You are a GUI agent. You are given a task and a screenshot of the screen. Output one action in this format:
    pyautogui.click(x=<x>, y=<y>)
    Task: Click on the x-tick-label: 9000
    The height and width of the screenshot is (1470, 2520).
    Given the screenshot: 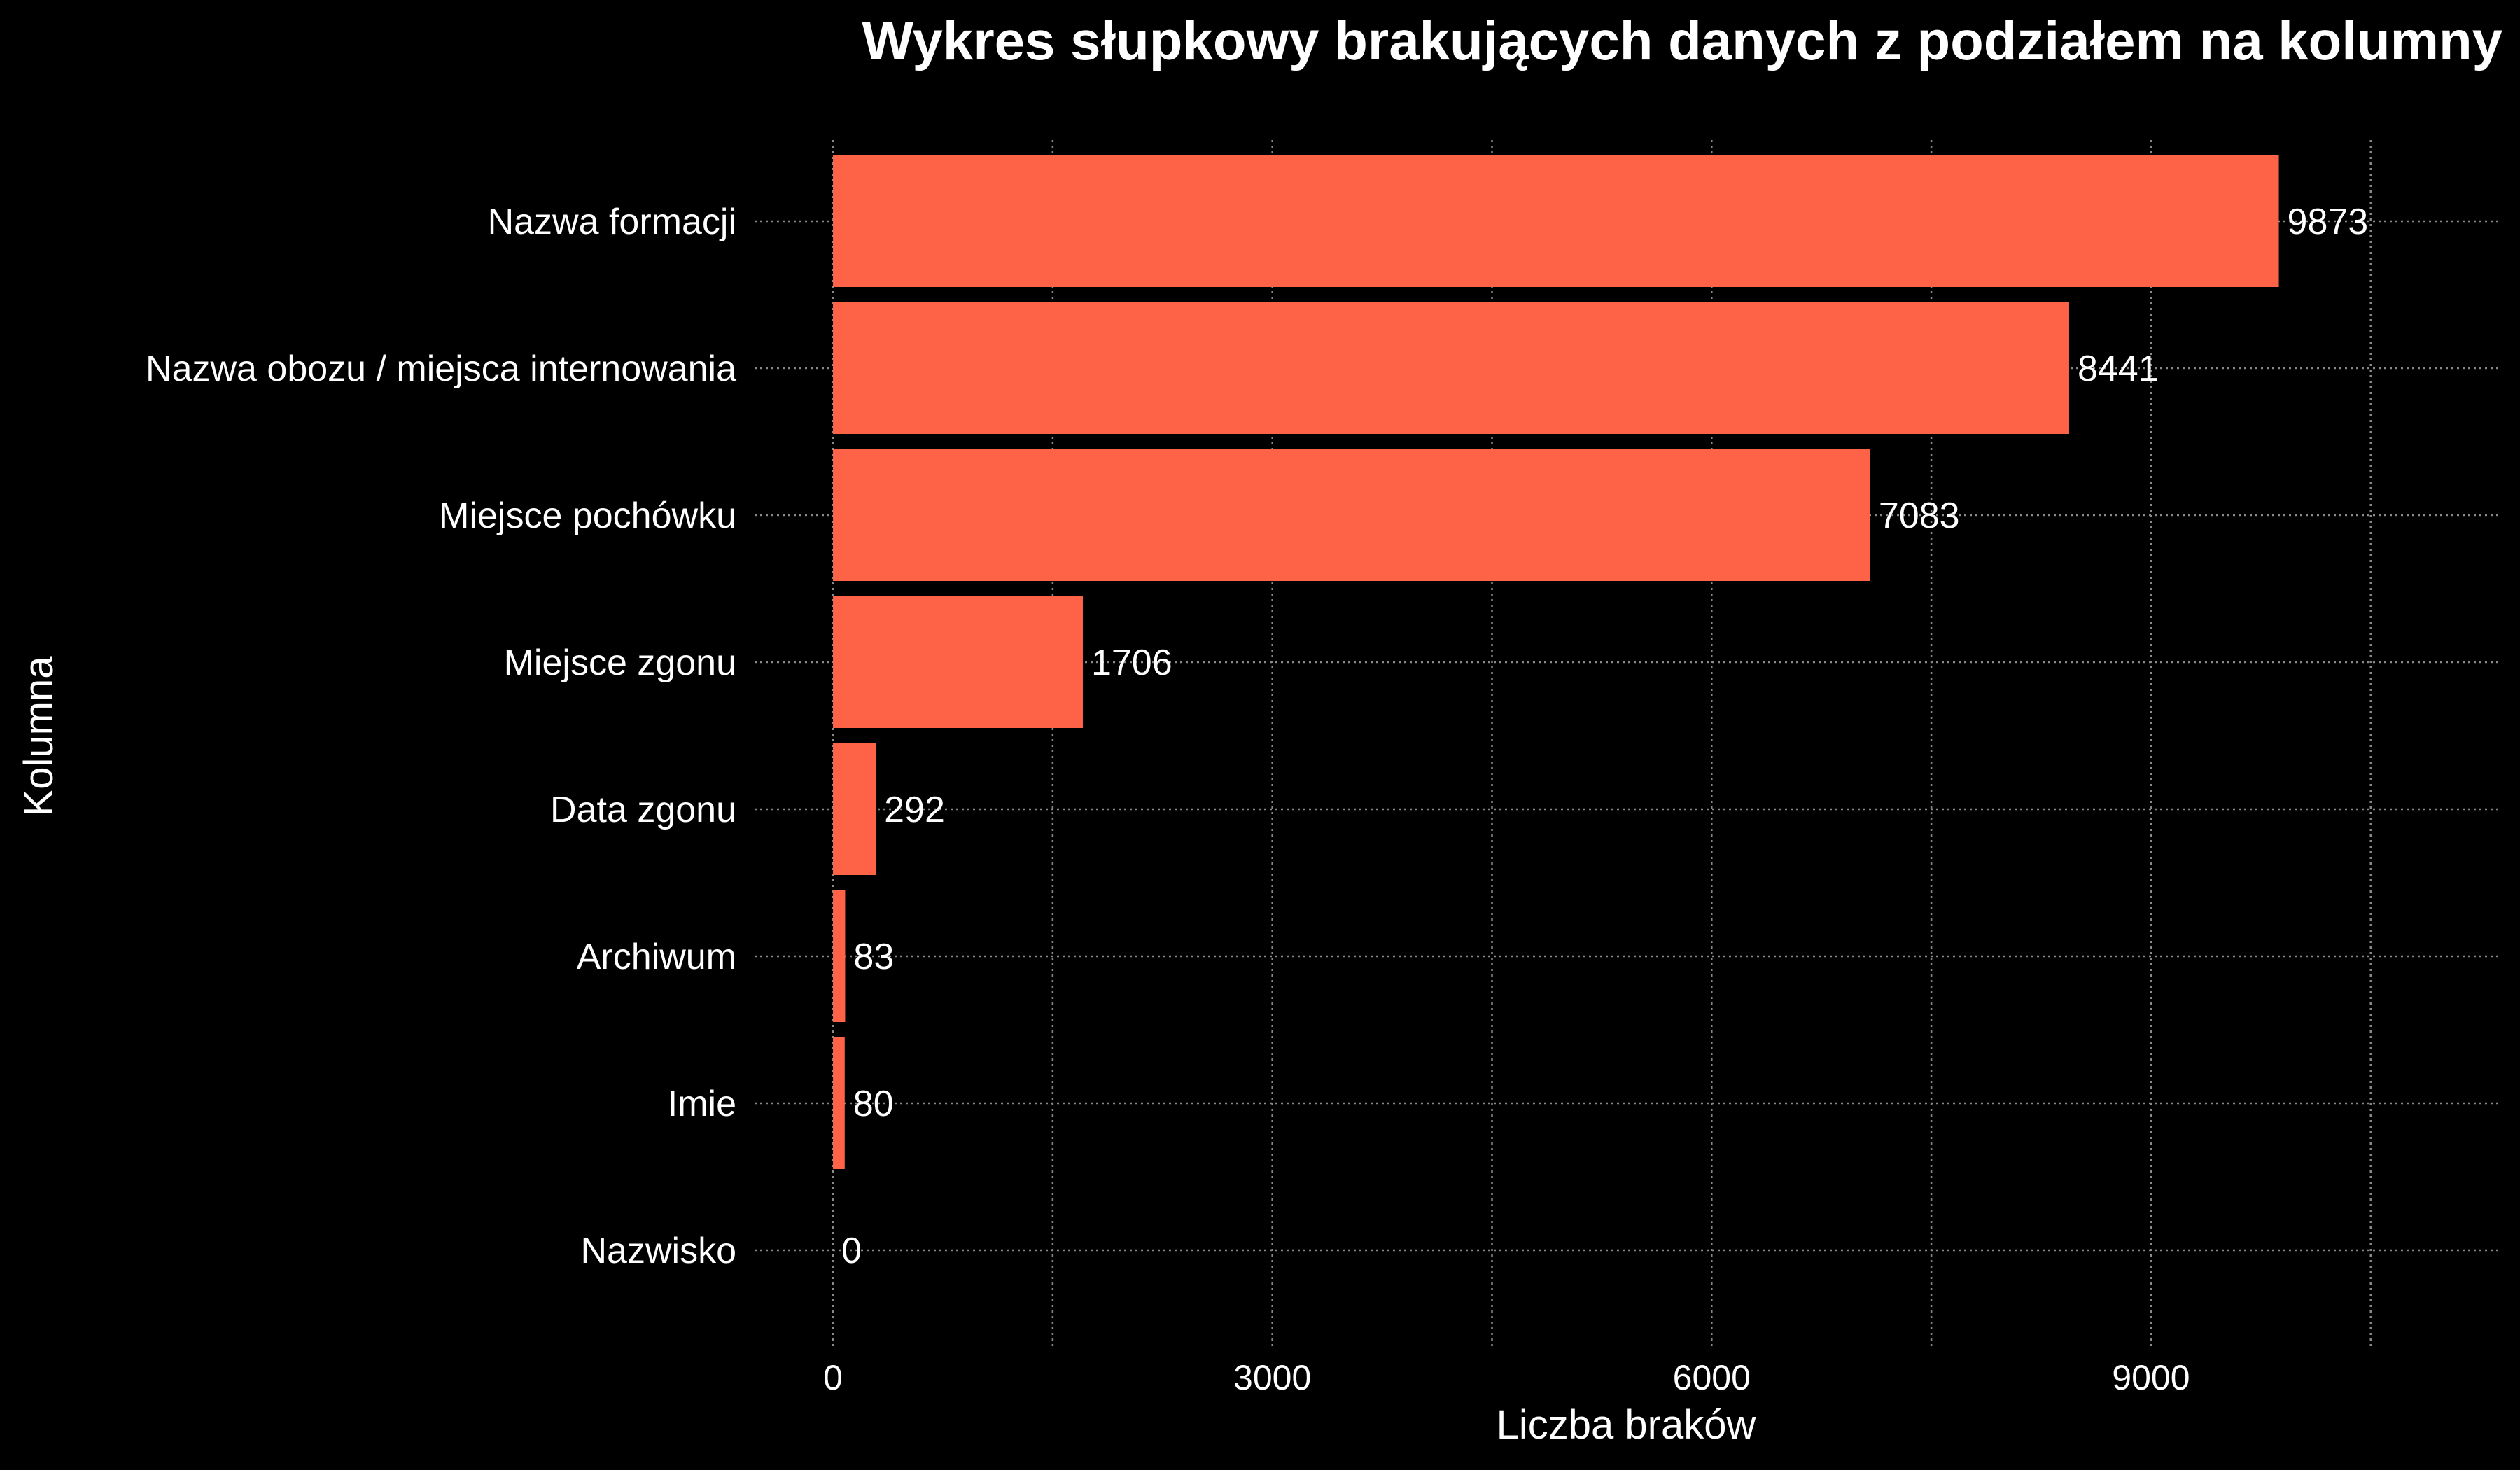 What is the action you would take?
    pyautogui.click(x=2151, y=1377)
    